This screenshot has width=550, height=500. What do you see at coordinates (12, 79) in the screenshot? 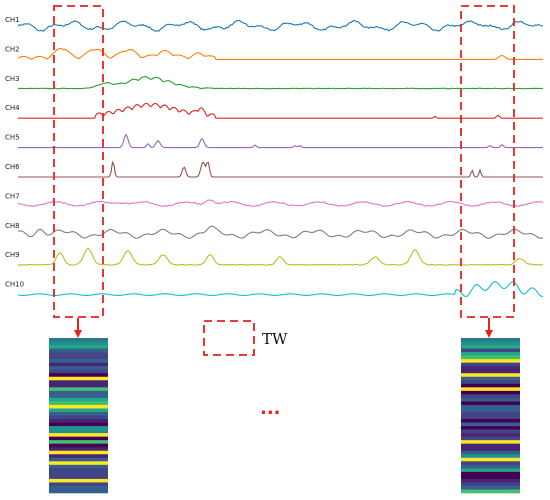
I see `channel-label: CH3` at bounding box center [12, 79].